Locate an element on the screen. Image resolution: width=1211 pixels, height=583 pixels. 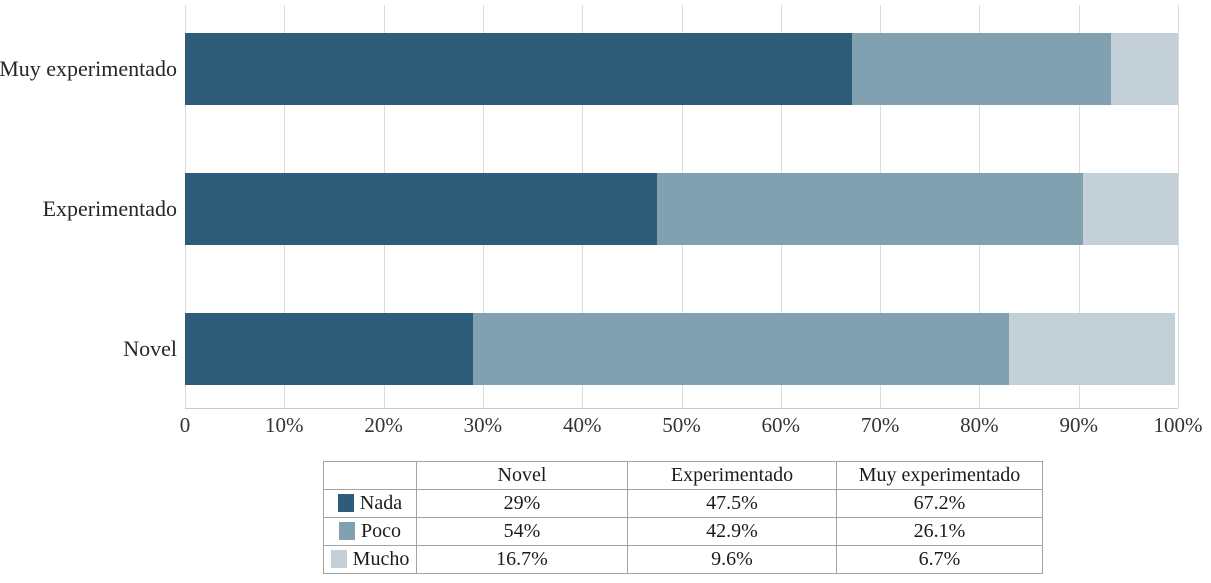
bar-row-experimentado is located at coordinates (681, 209).